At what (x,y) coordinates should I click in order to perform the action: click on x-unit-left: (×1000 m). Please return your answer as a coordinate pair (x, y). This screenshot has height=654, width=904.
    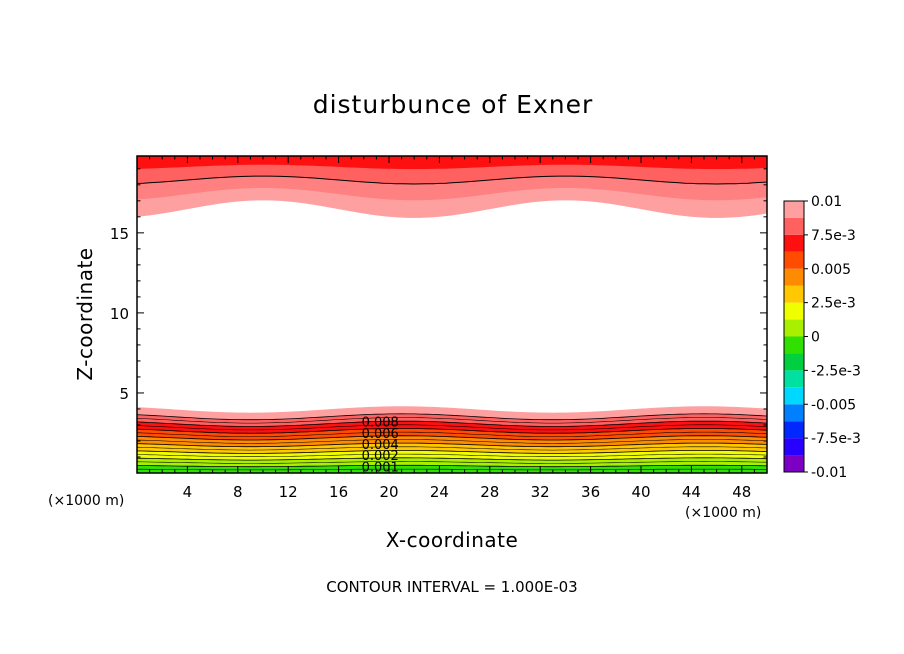
    Looking at the image, I should click on (86, 501).